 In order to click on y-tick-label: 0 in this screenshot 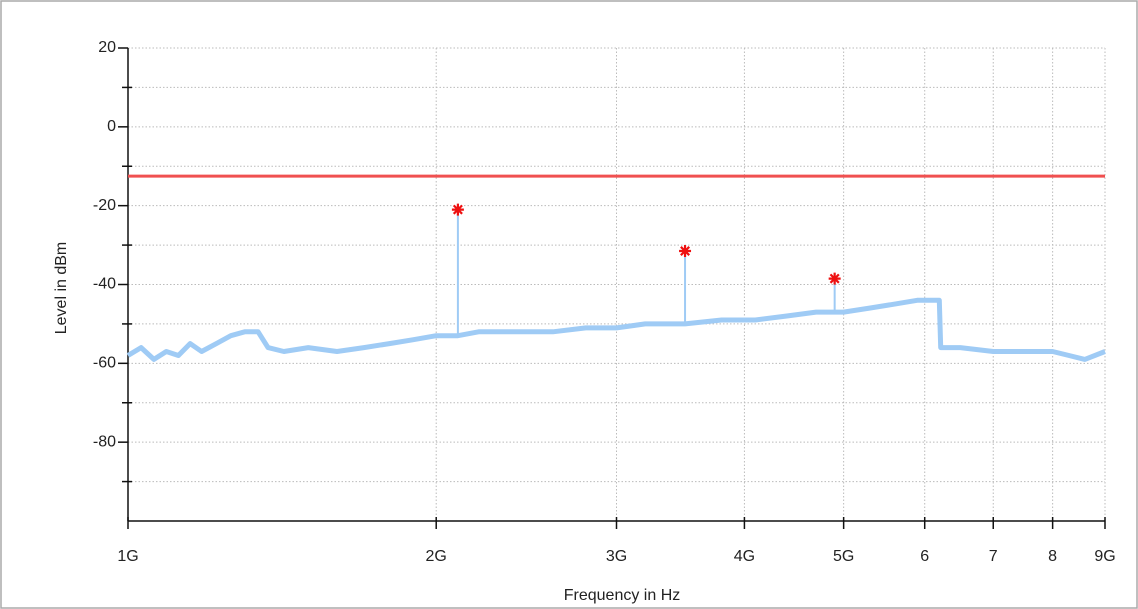, I will do `click(111, 126)`.